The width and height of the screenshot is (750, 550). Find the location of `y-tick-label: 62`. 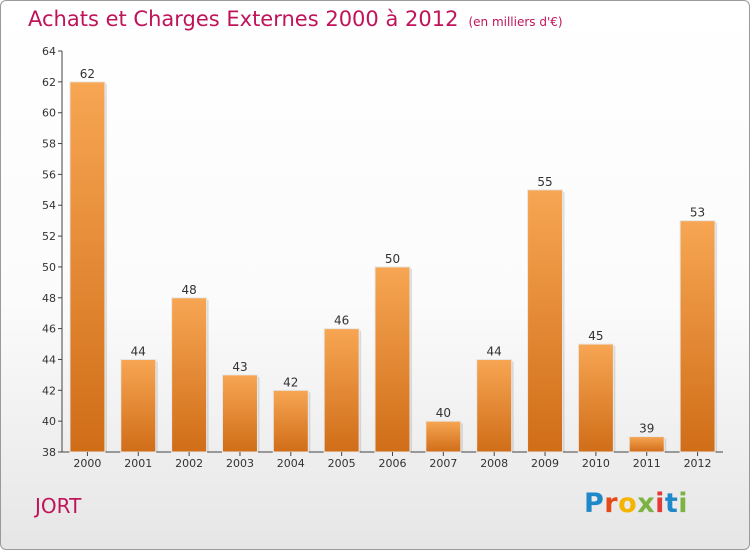

y-tick-label: 62 is located at coordinates (49, 82).